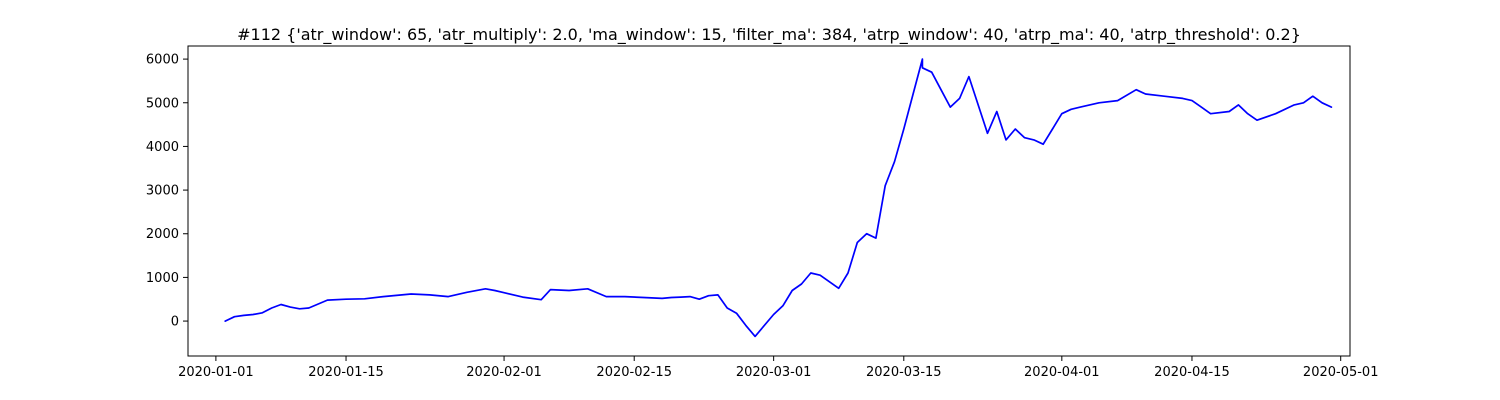 The image size is (1500, 400). I want to click on x-tick-label: 2020-02-15, so click(634, 372).